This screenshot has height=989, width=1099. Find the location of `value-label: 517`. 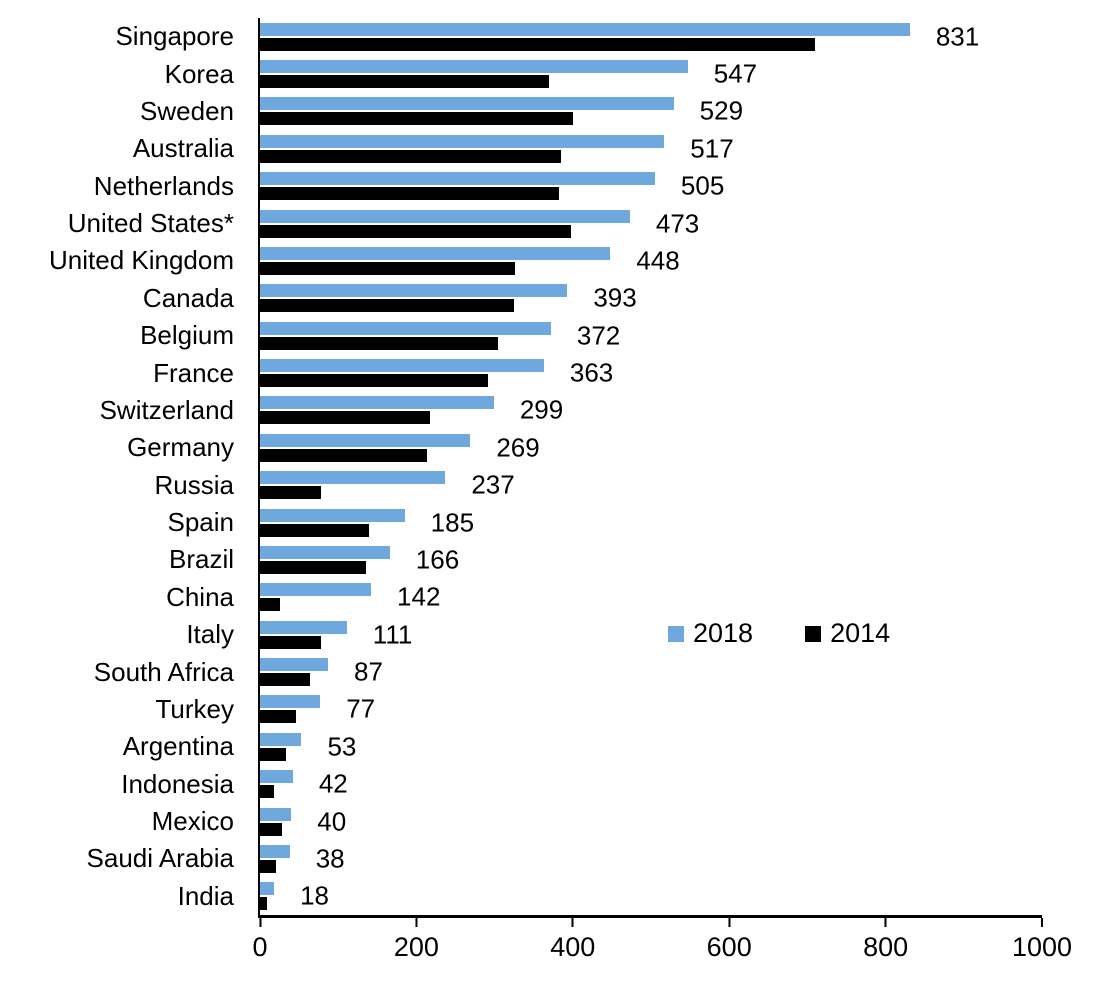

value-label: 517 is located at coordinates (712, 148).